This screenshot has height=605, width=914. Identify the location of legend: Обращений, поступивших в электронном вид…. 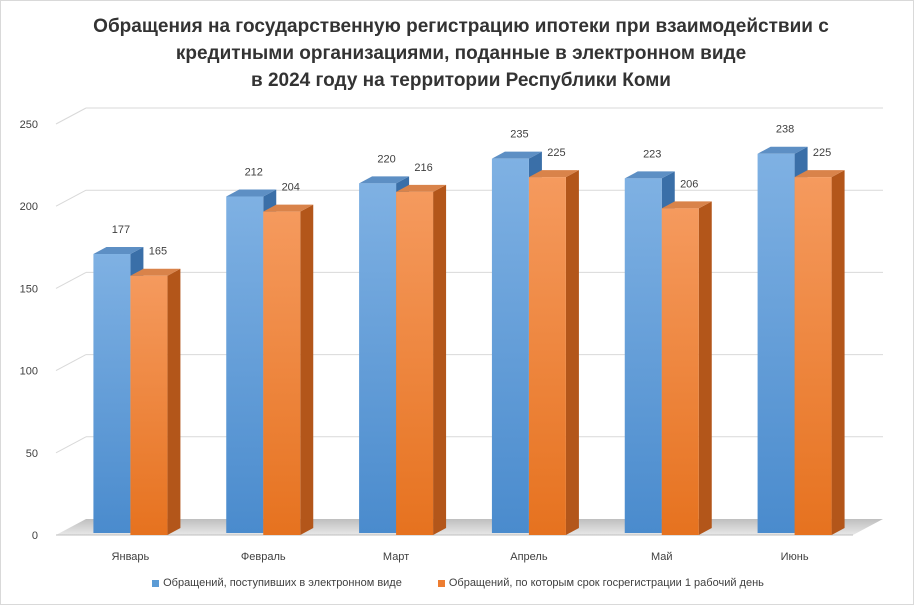
(457, 583).